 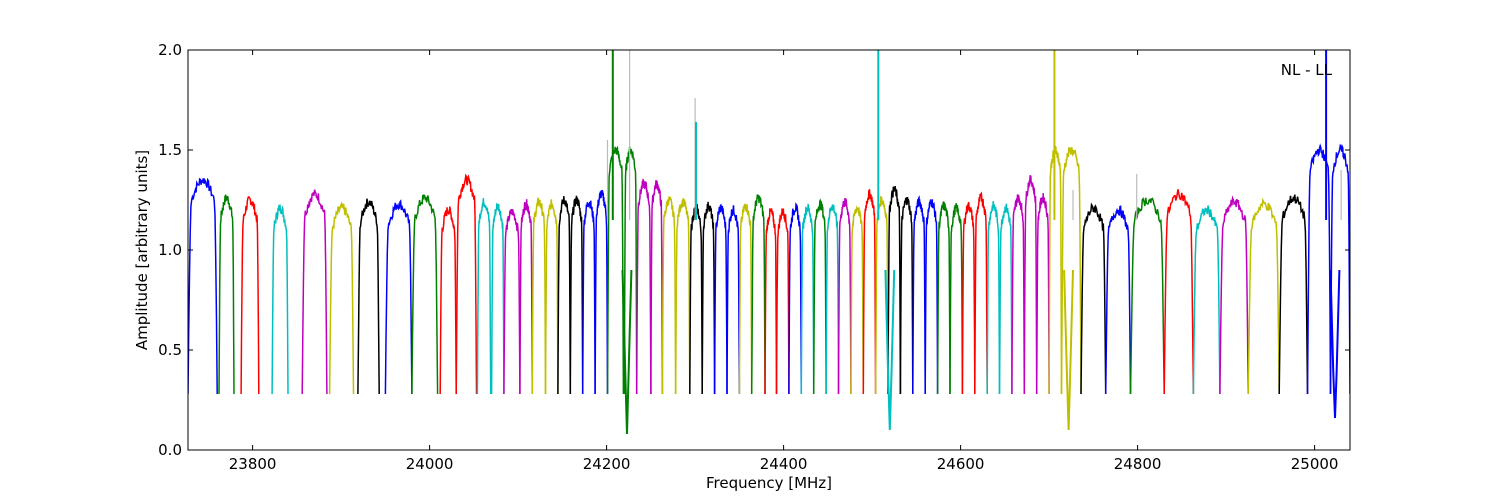 What do you see at coordinates (961, 464) in the screenshot?
I see `x-tick-label: 24600` at bounding box center [961, 464].